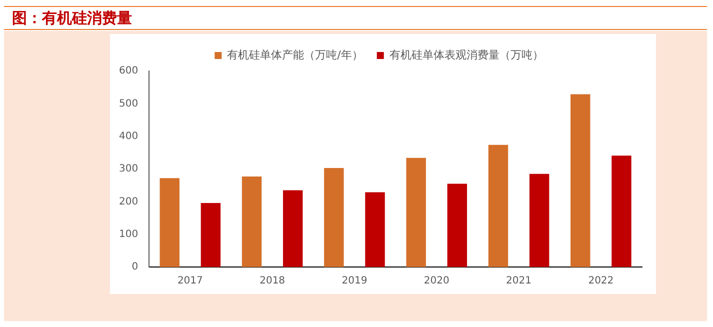  What do you see at coordinates (128, 136) in the screenshot?
I see `y-tick-label: 400` at bounding box center [128, 136].